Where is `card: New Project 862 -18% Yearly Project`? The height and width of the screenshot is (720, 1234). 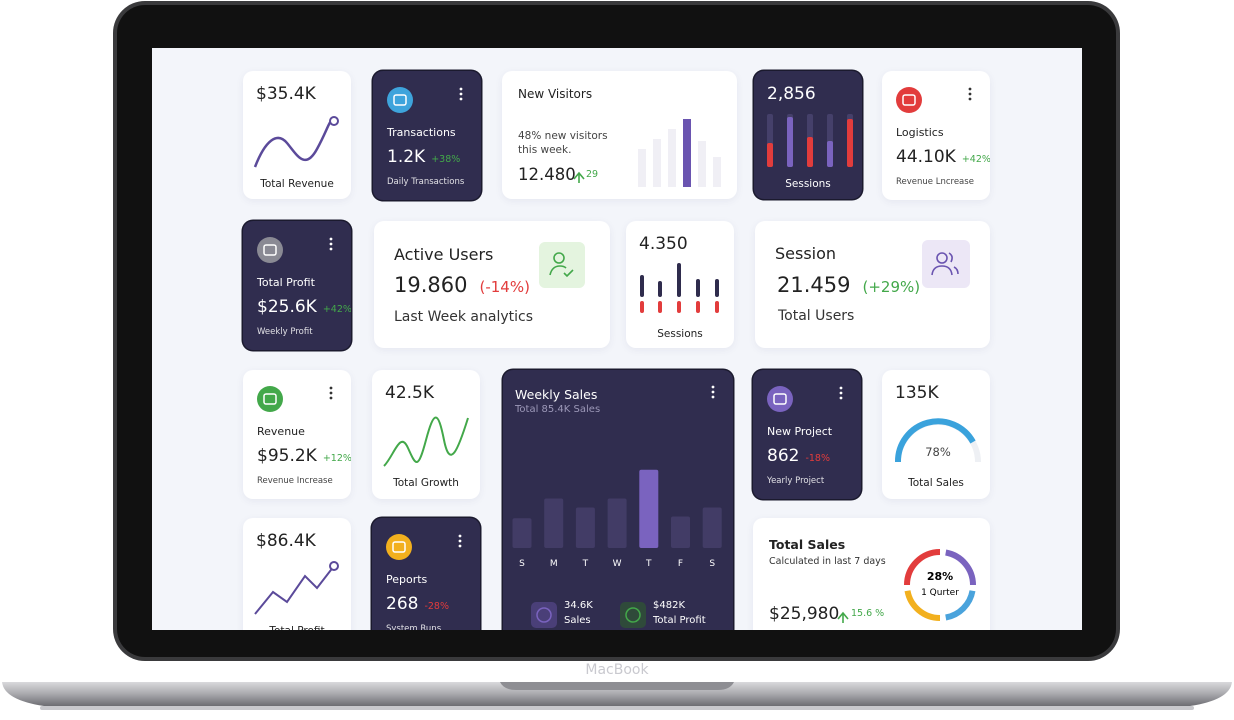
card: New Project 862 -18% Yearly Project is located at coordinates (807, 434).